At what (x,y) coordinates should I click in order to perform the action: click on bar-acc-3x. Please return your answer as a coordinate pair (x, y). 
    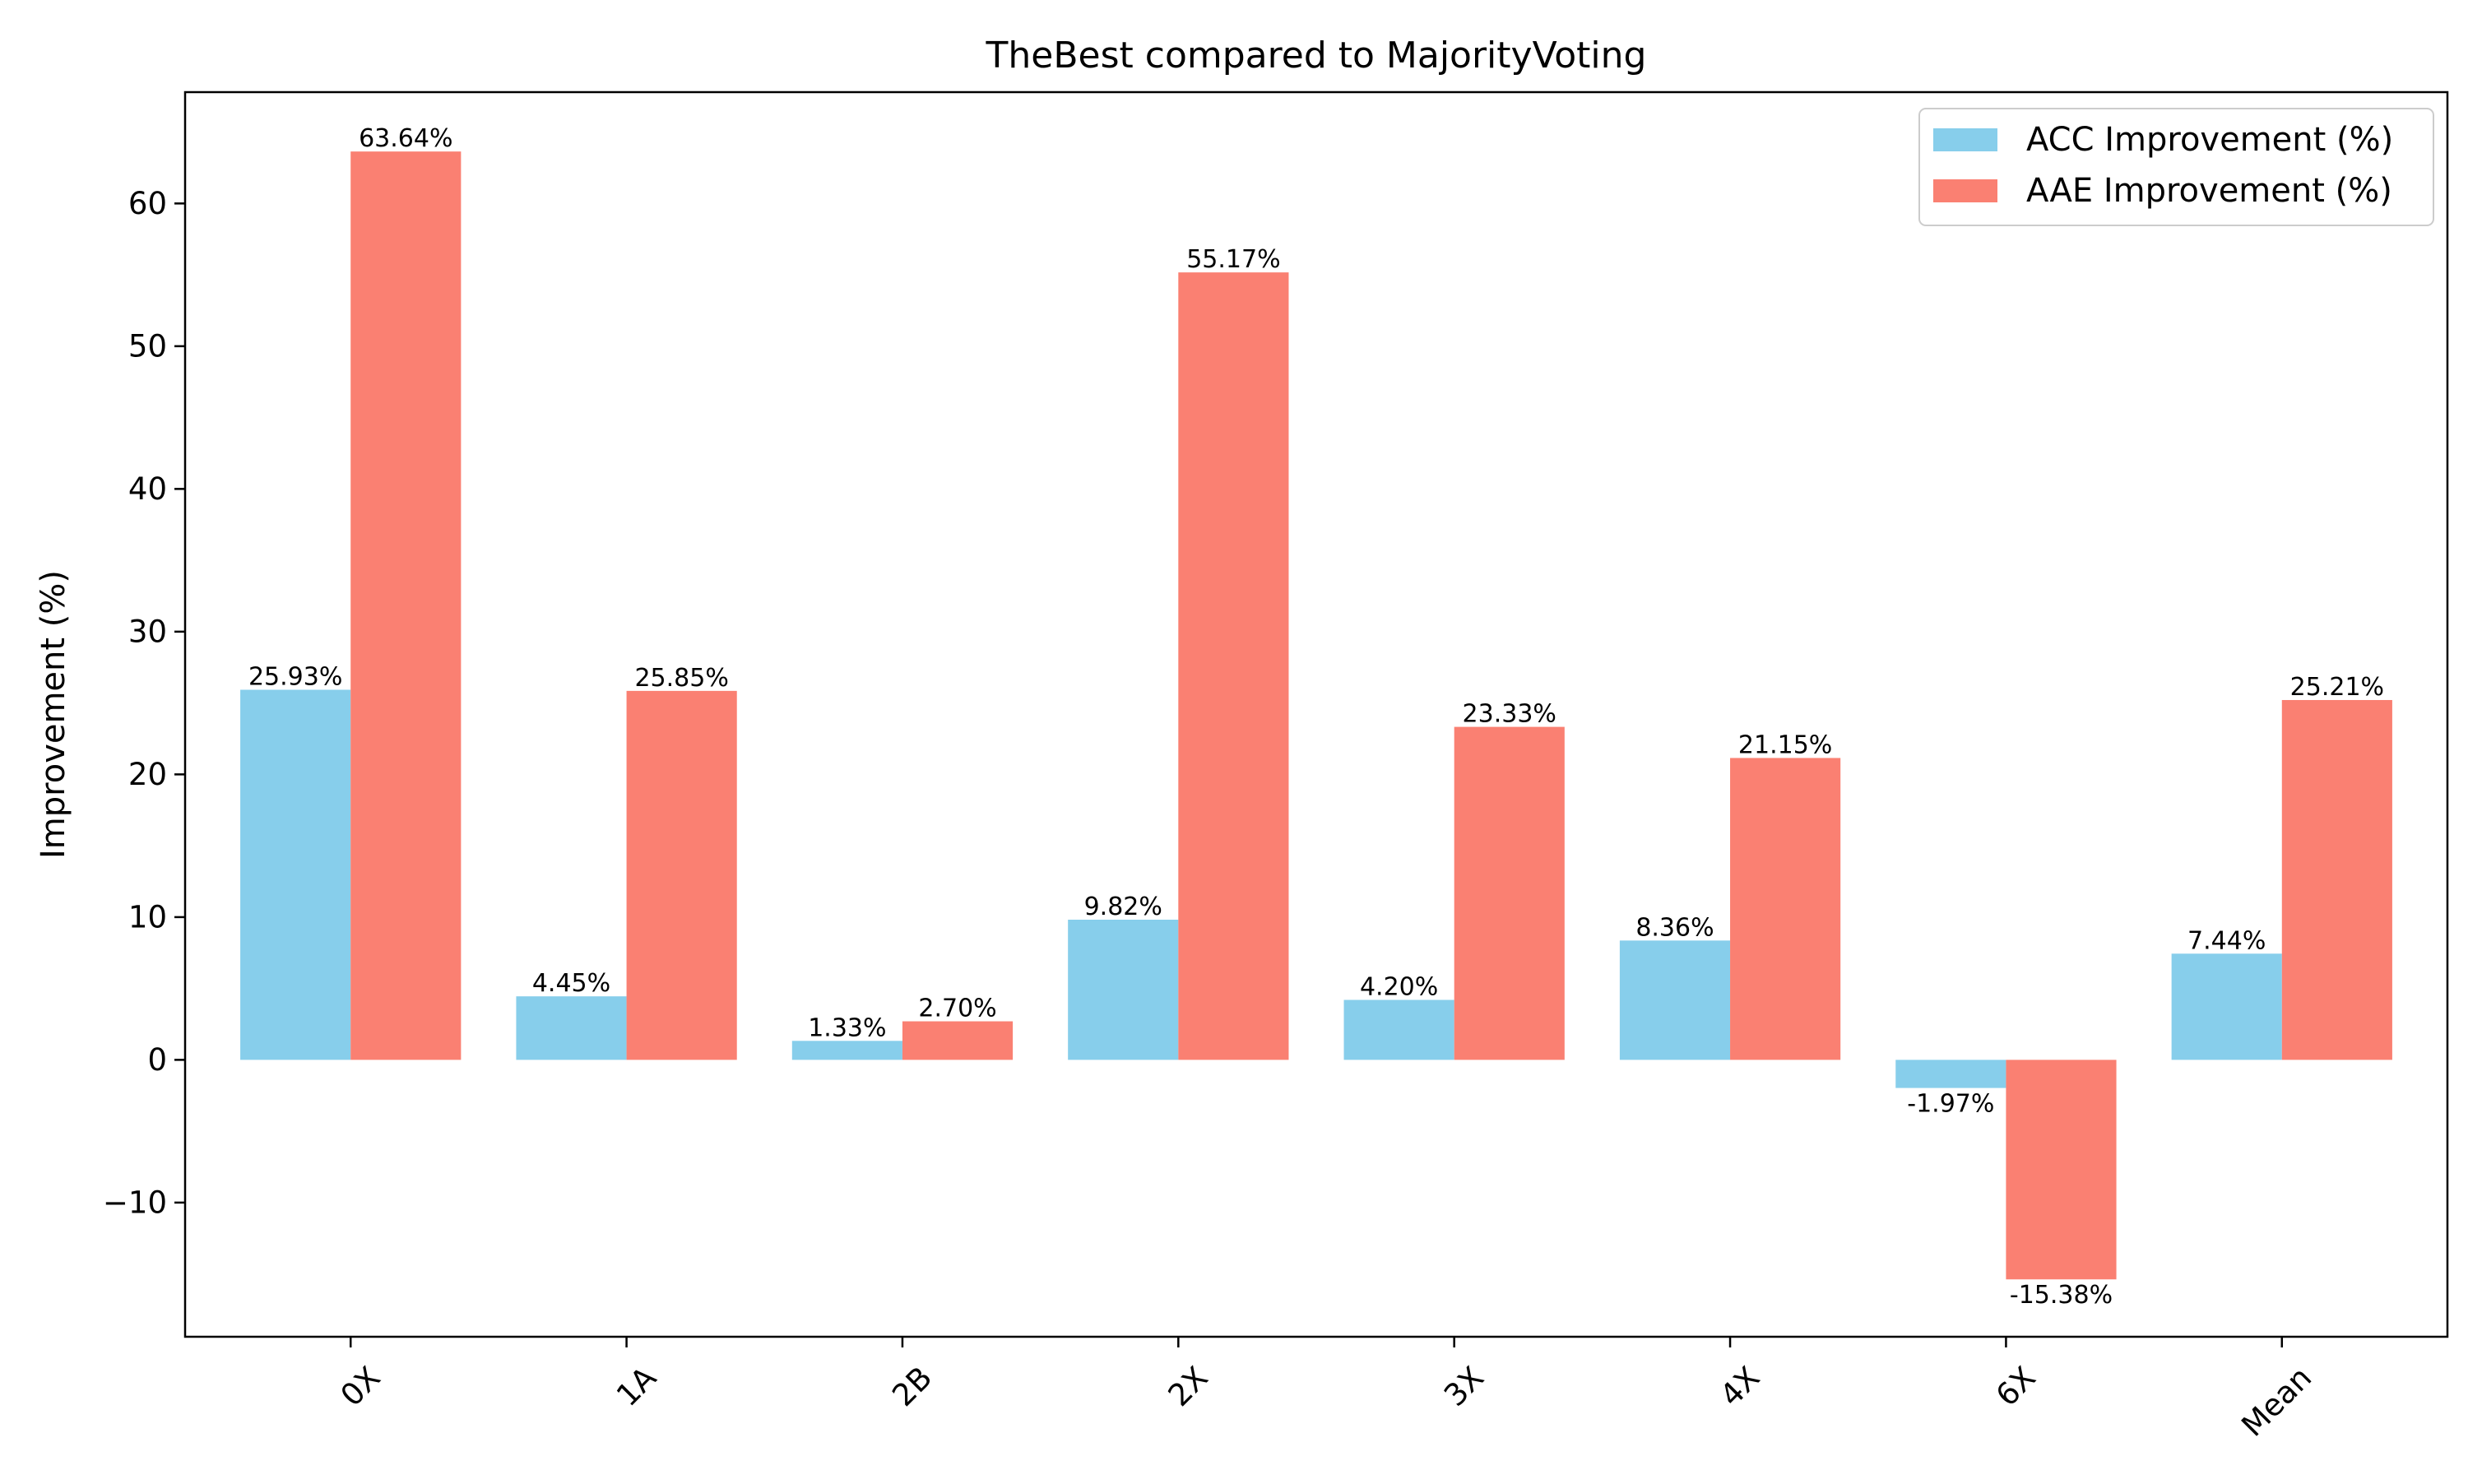
    Looking at the image, I should click on (1398, 1029).